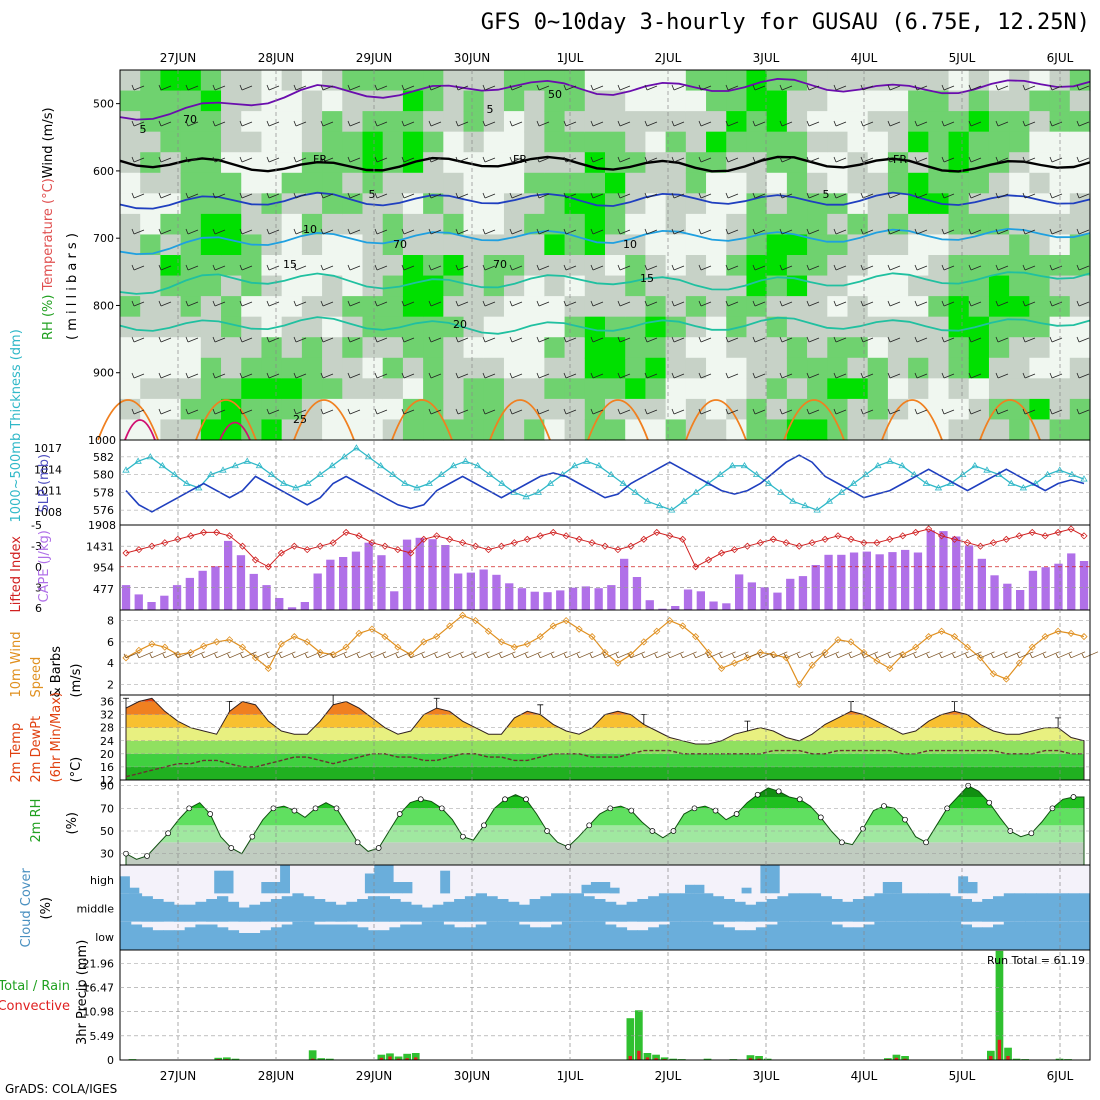 This screenshot has height=1100, width=1100. Describe the element at coordinates (76, 770) in the screenshot. I see `temp-ylabel: (°C)` at that location.